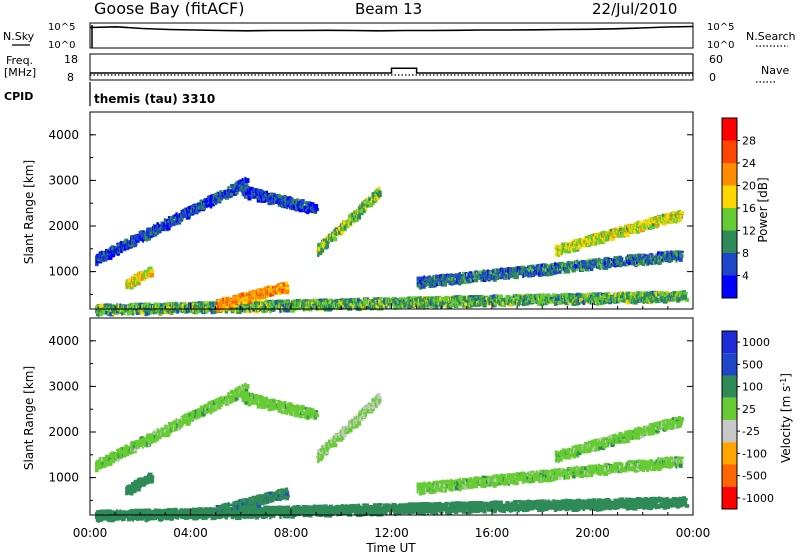  What do you see at coordinates (154, 99) in the screenshot?
I see `cpid-value: themis (tau) 3310` at bounding box center [154, 99].